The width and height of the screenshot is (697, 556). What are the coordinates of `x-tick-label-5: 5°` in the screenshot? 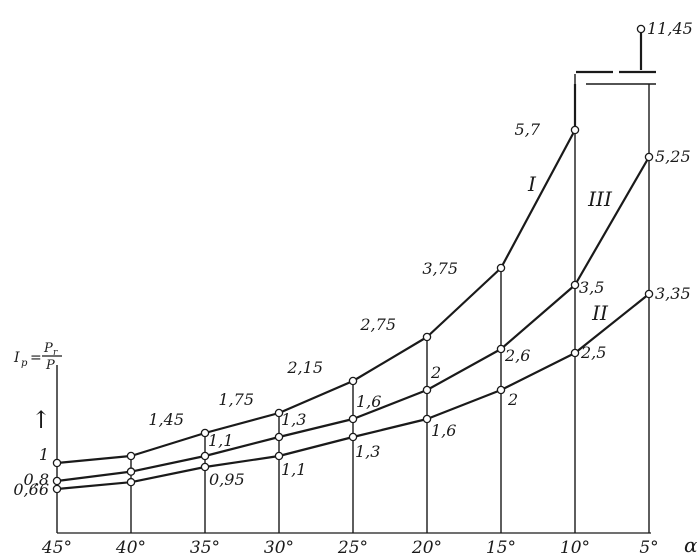 It's located at (648, 547).